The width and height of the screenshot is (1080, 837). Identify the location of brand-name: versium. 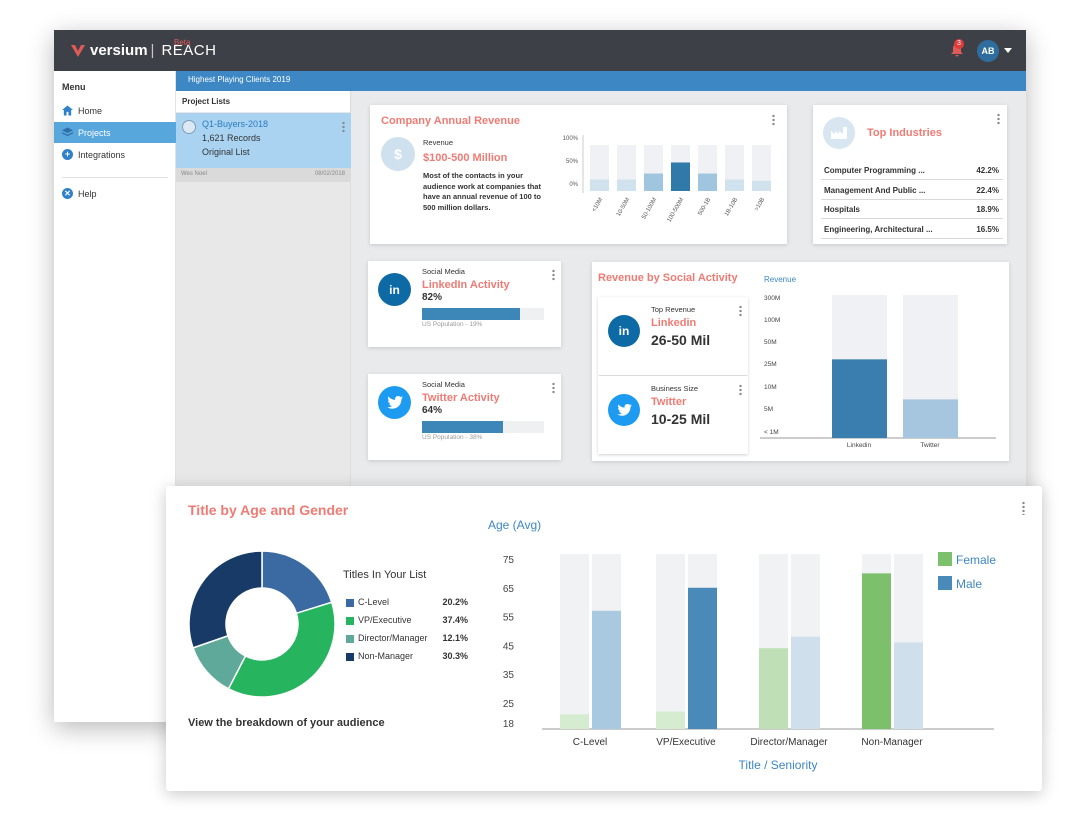
(119, 50).